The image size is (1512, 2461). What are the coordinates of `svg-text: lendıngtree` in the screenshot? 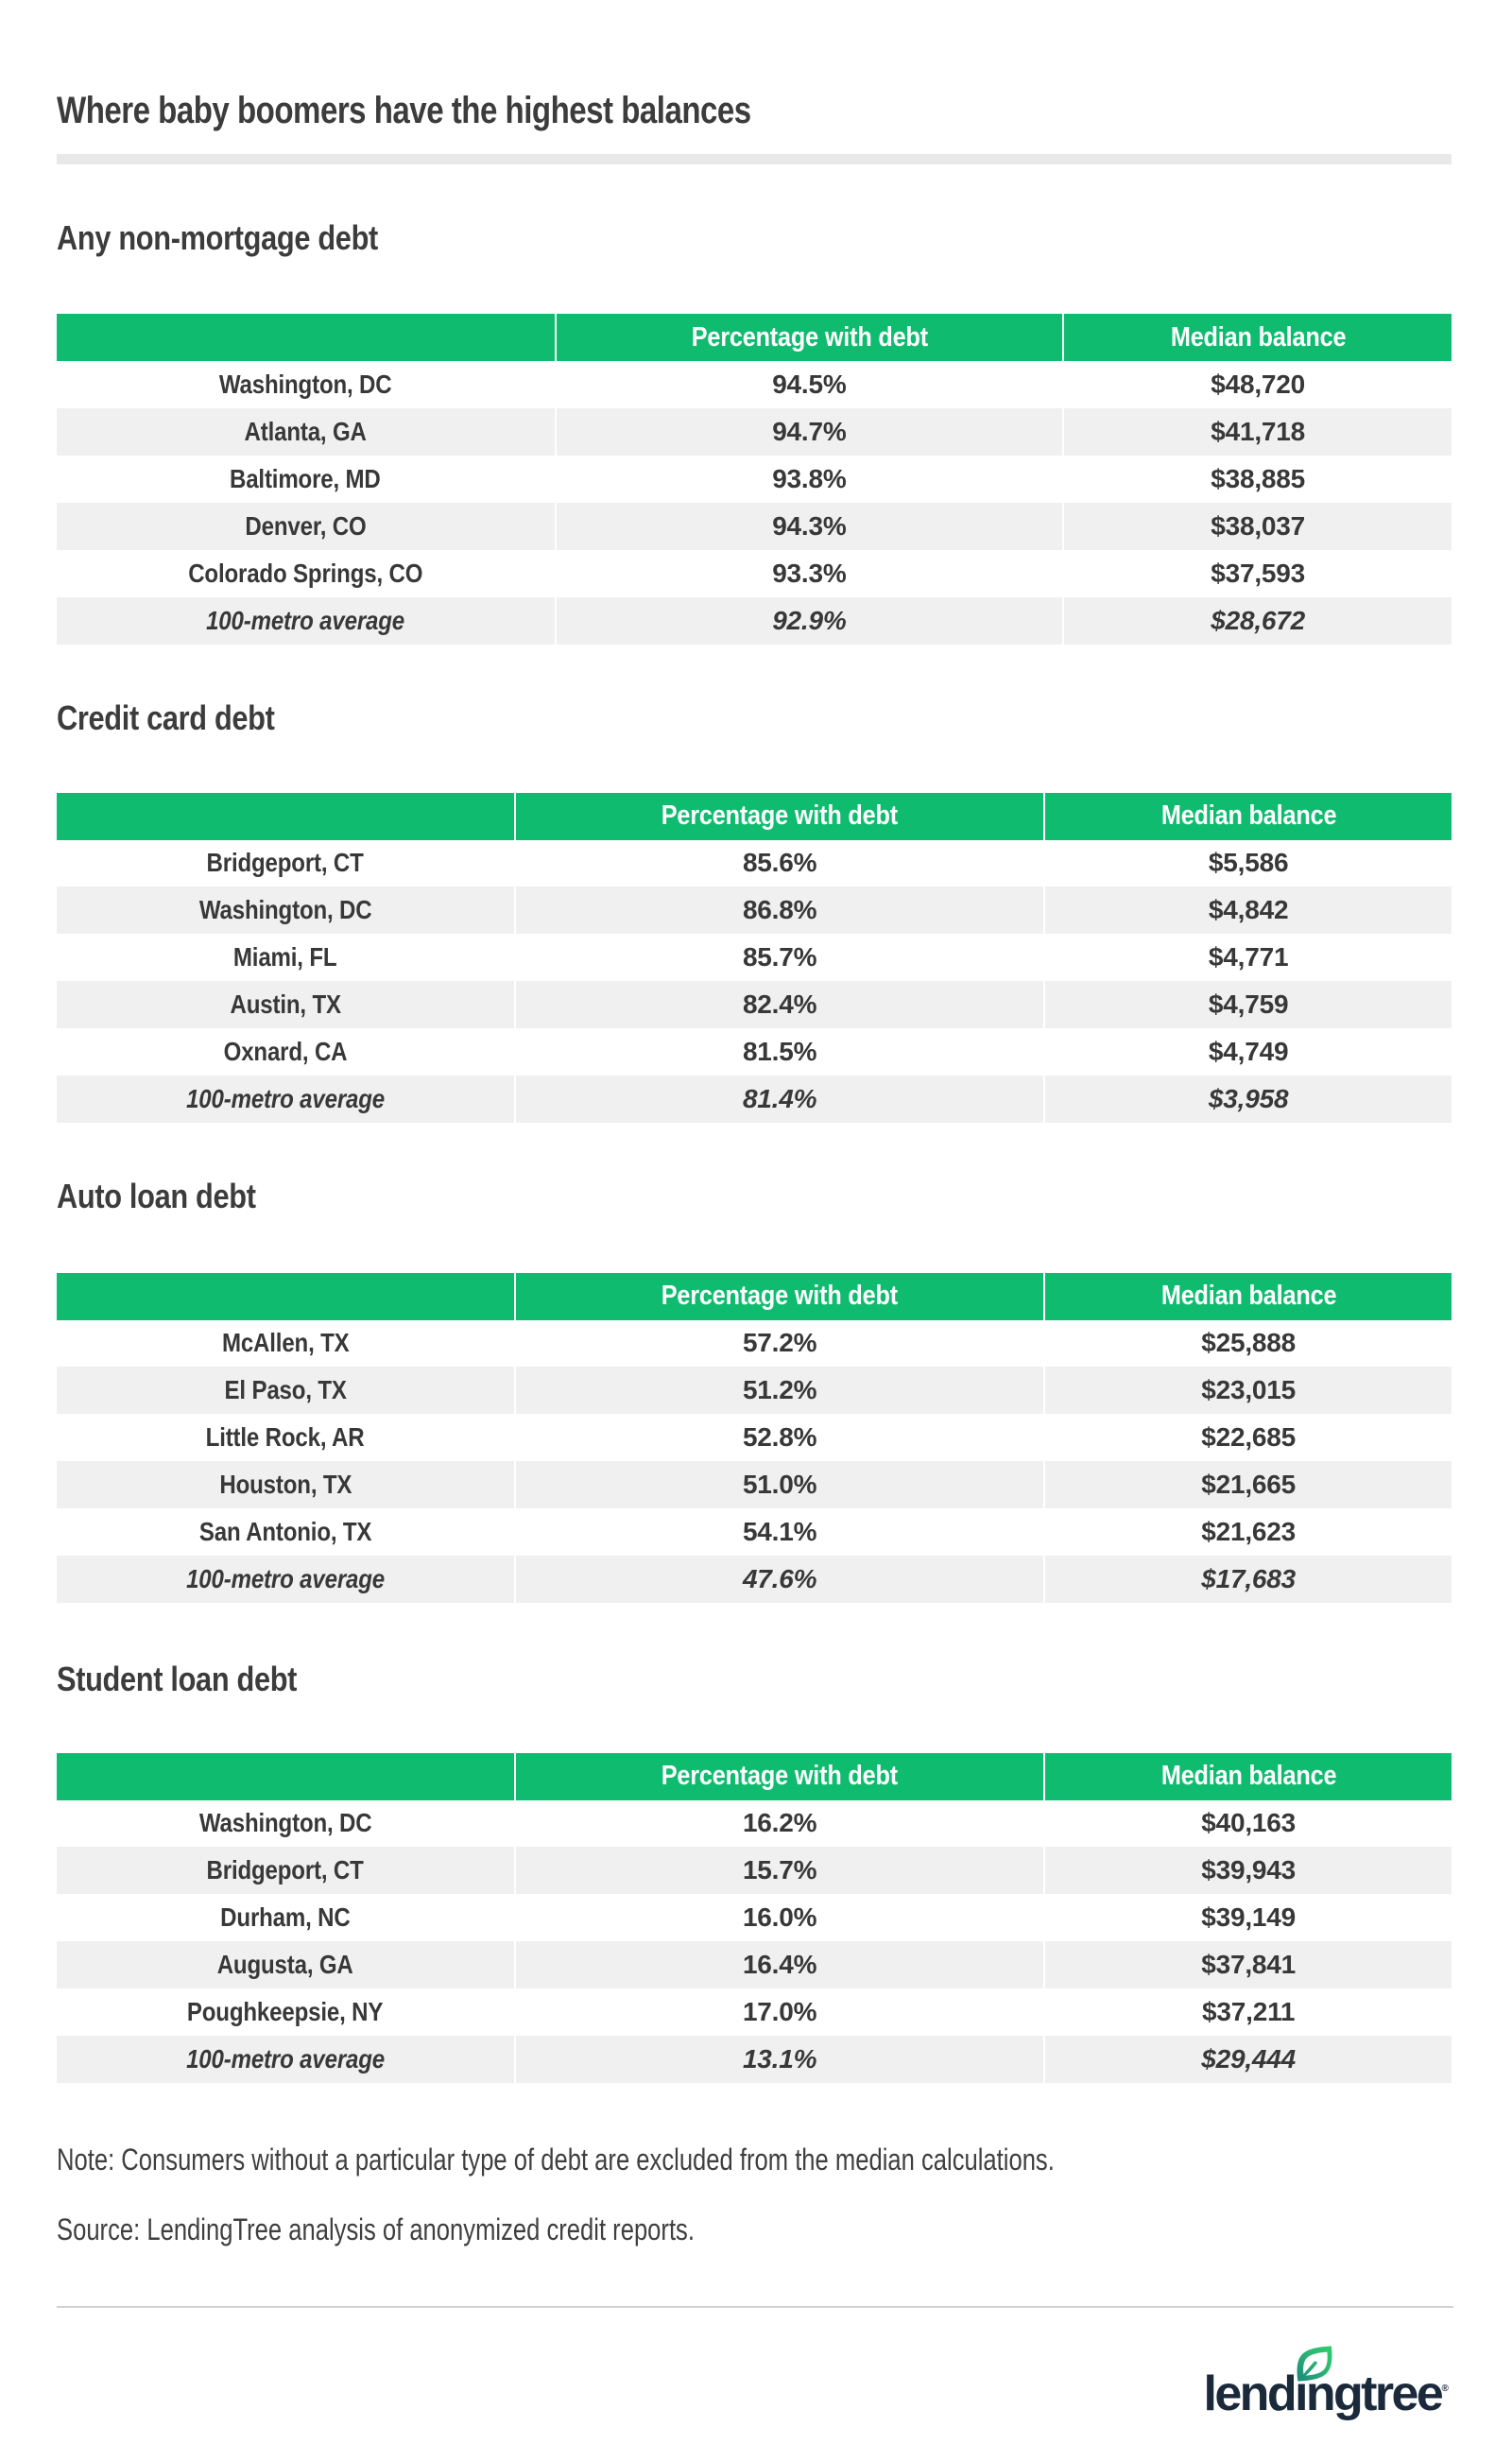 It's located at (1323, 2394).